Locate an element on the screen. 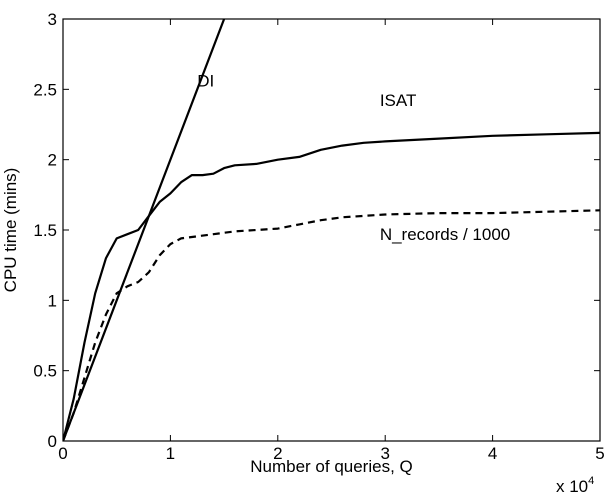  annotation-n-records: N_records / 1000 is located at coordinates (445, 234).